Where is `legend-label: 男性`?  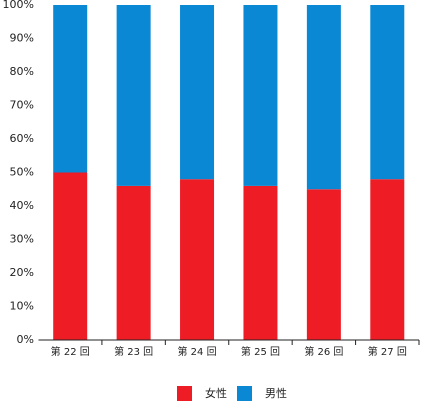 legend-label: 男性 is located at coordinates (276, 393).